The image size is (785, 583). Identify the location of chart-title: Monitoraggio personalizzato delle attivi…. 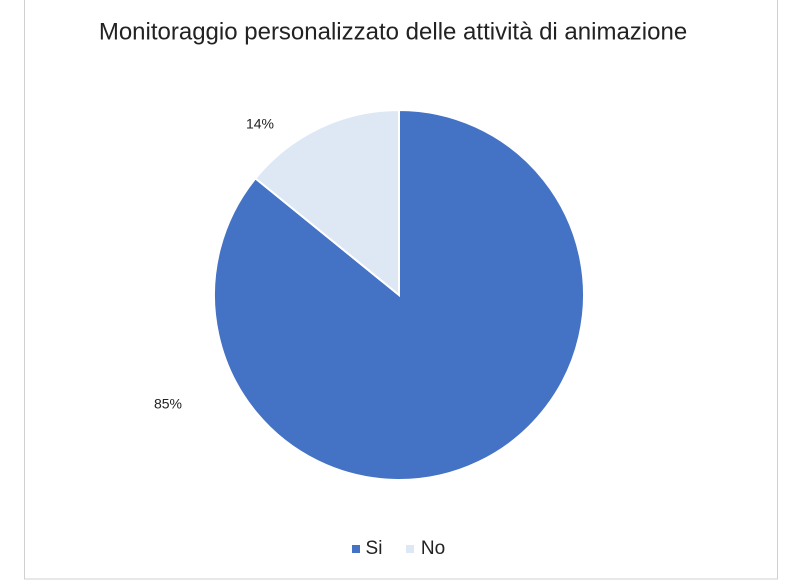
(393, 31).